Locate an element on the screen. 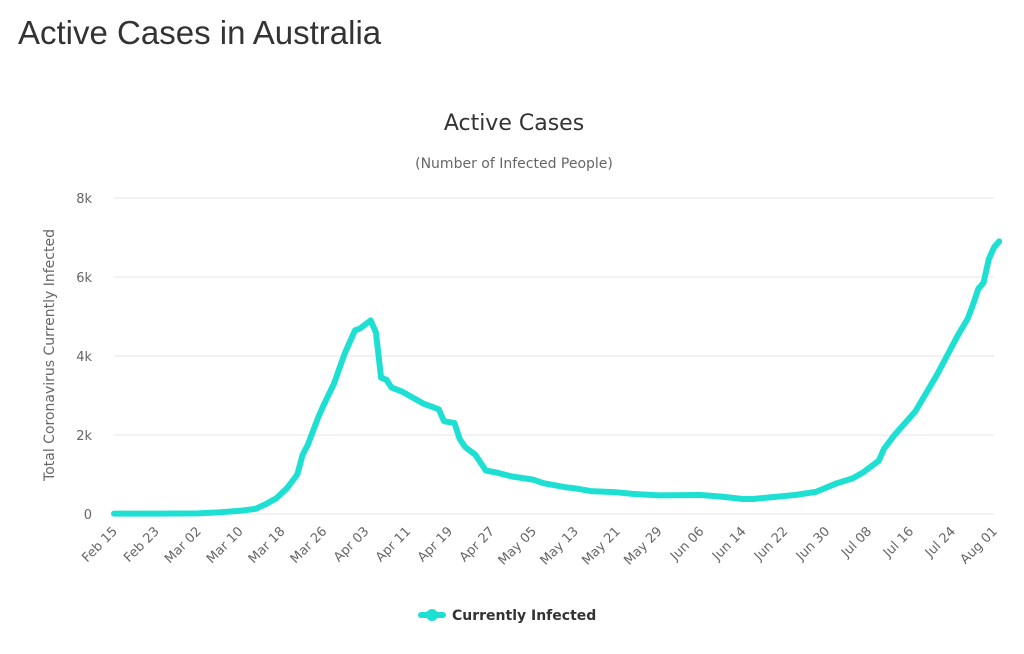  x-tick-label: Mar 26 is located at coordinates (309, 545).